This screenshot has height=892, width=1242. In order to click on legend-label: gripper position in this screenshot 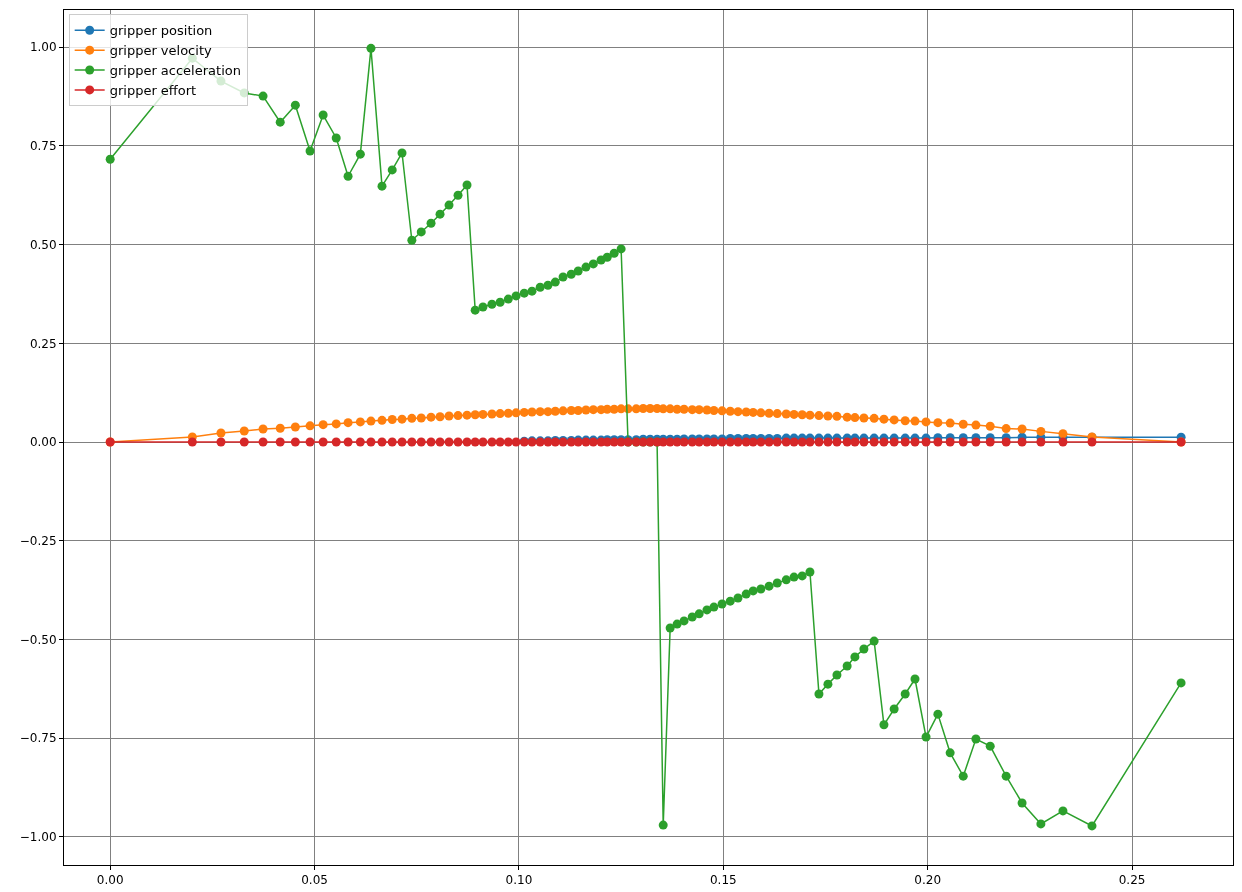, I will do `click(161, 31)`.